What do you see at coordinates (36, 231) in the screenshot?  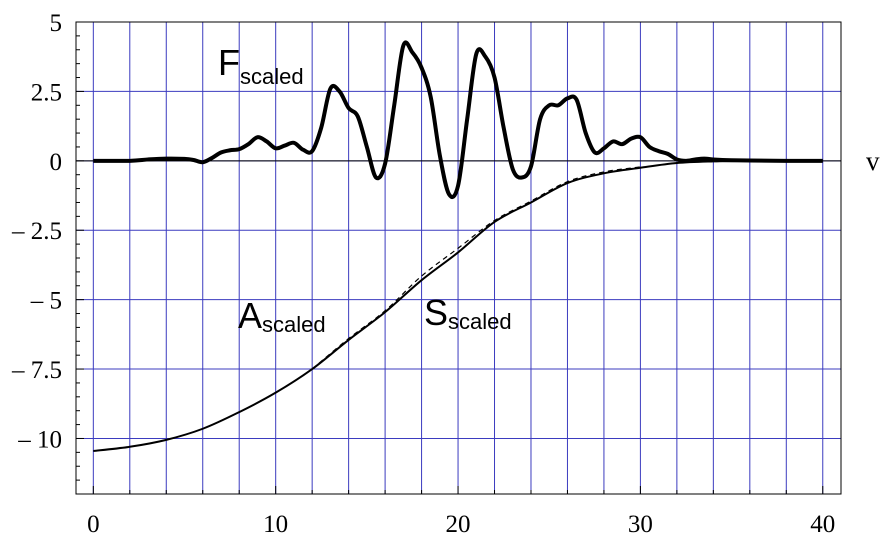 I see `y-tick-label: – 2.5` at bounding box center [36, 231].